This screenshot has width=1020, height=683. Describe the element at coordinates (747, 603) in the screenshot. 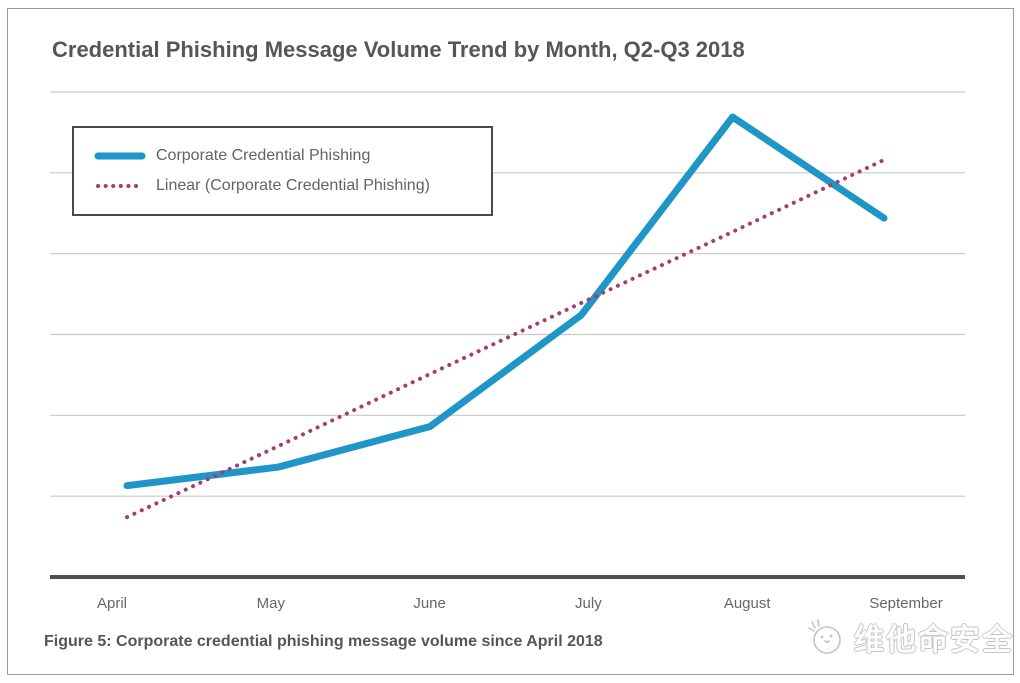

I see `x-axis-label: August` at that location.